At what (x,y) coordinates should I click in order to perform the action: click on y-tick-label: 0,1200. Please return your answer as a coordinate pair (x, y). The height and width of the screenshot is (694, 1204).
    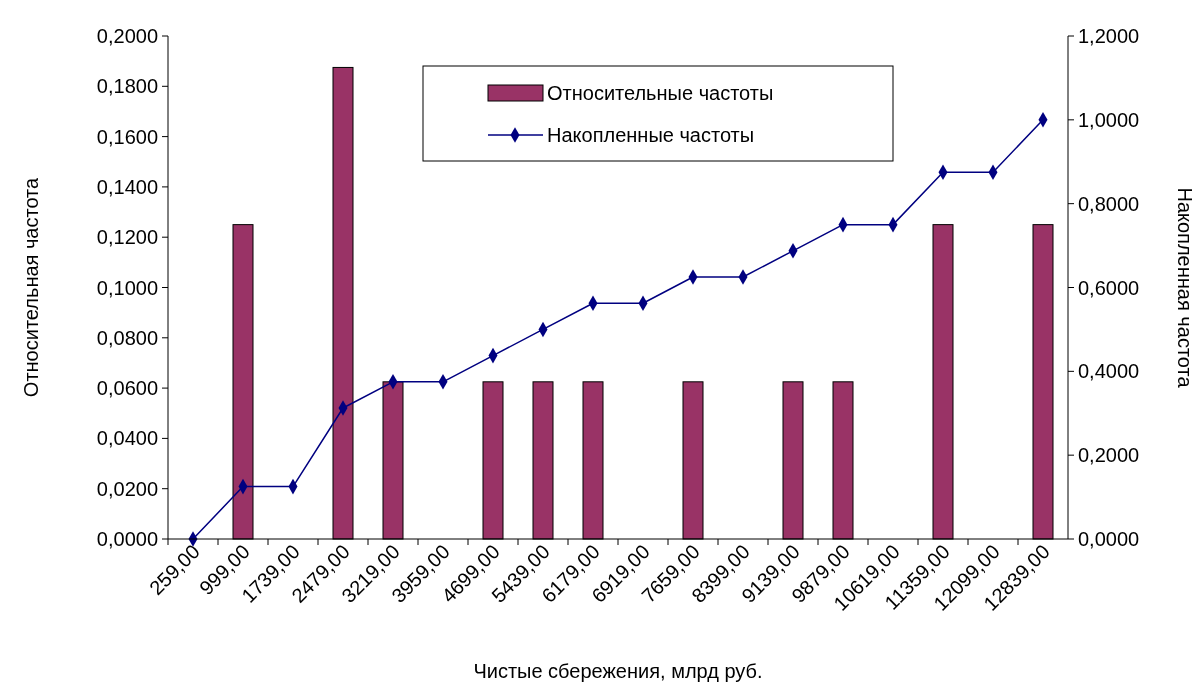
    Looking at the image, I should click on (127, 237).